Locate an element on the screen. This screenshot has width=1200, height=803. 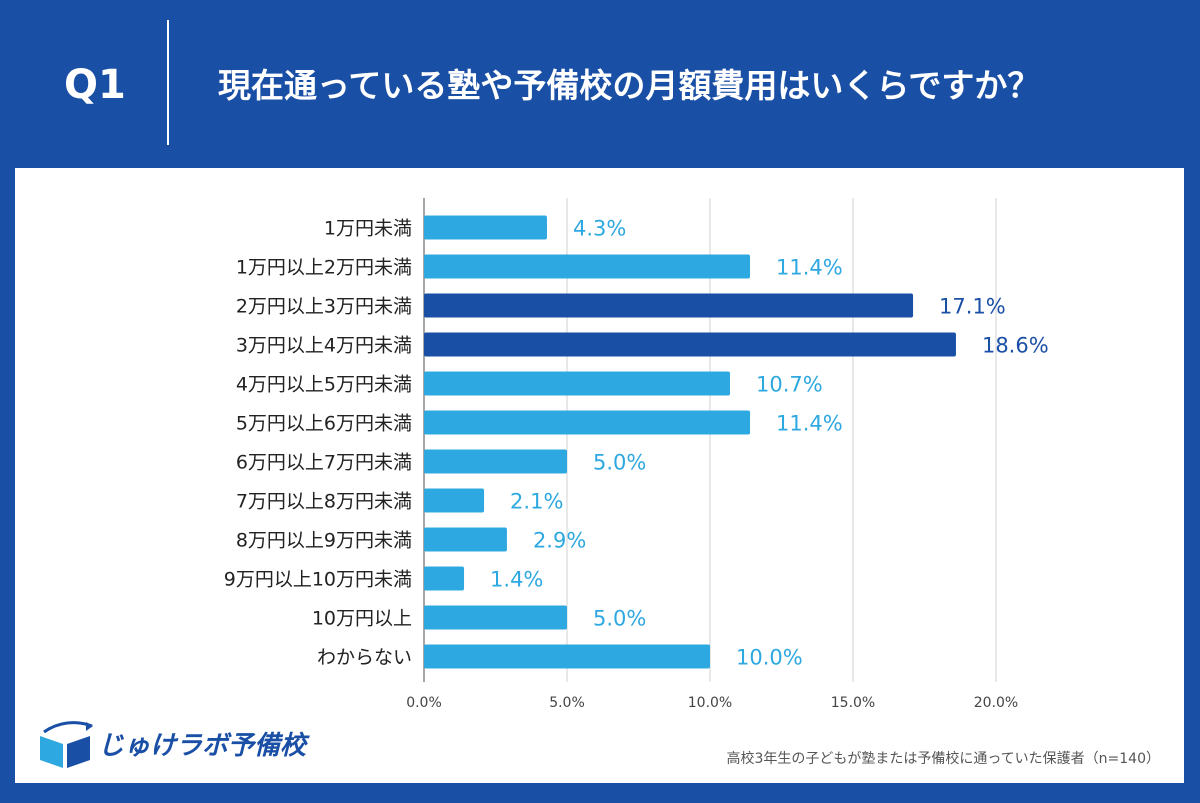
category-label: 2万円以上3万円未満 is located at coordinates (324, 307).